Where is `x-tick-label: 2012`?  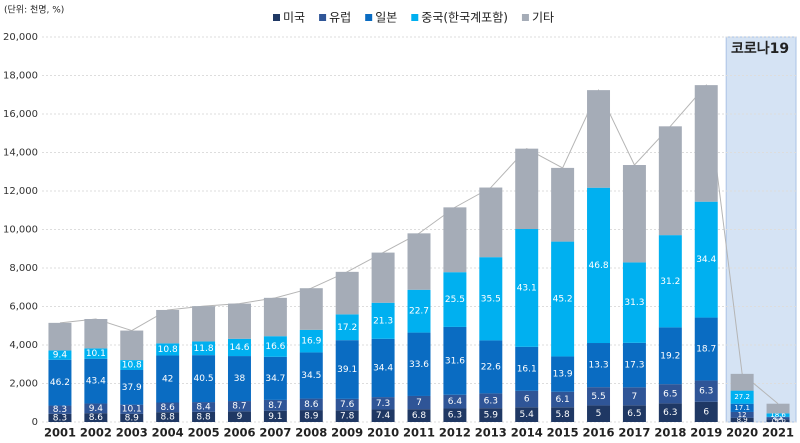
x-tick-label: 2012 is located at coordinates (455, 433).